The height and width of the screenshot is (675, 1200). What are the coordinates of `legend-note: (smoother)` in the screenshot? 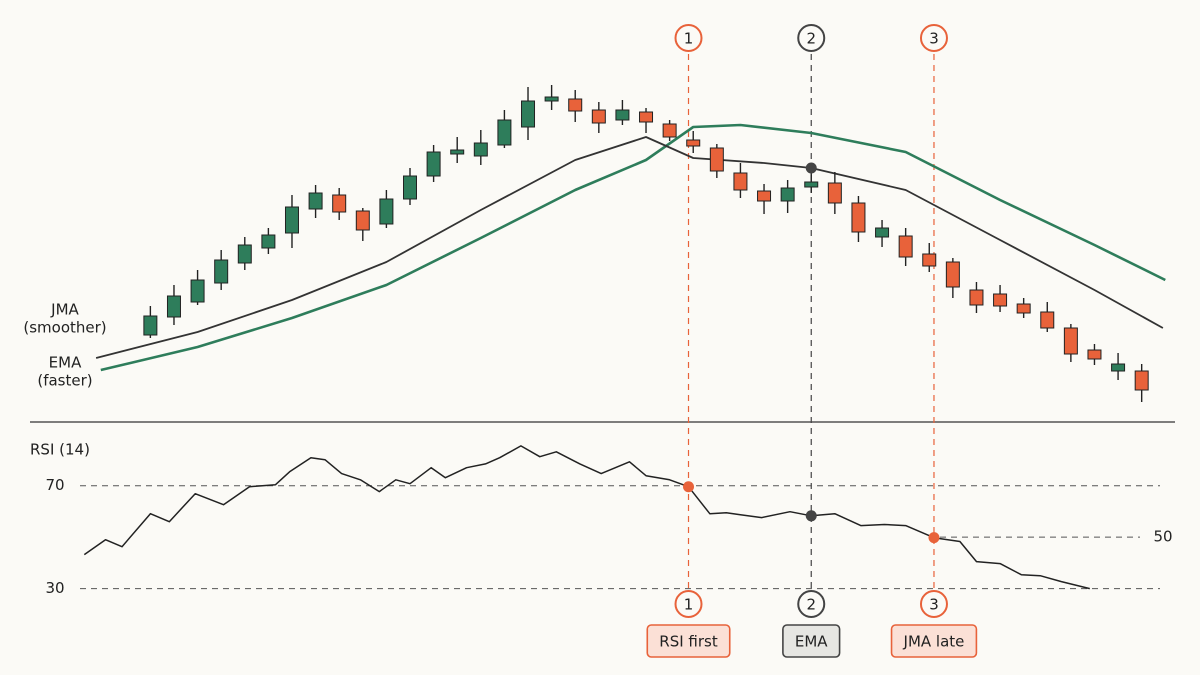 It's located at (64, 328).